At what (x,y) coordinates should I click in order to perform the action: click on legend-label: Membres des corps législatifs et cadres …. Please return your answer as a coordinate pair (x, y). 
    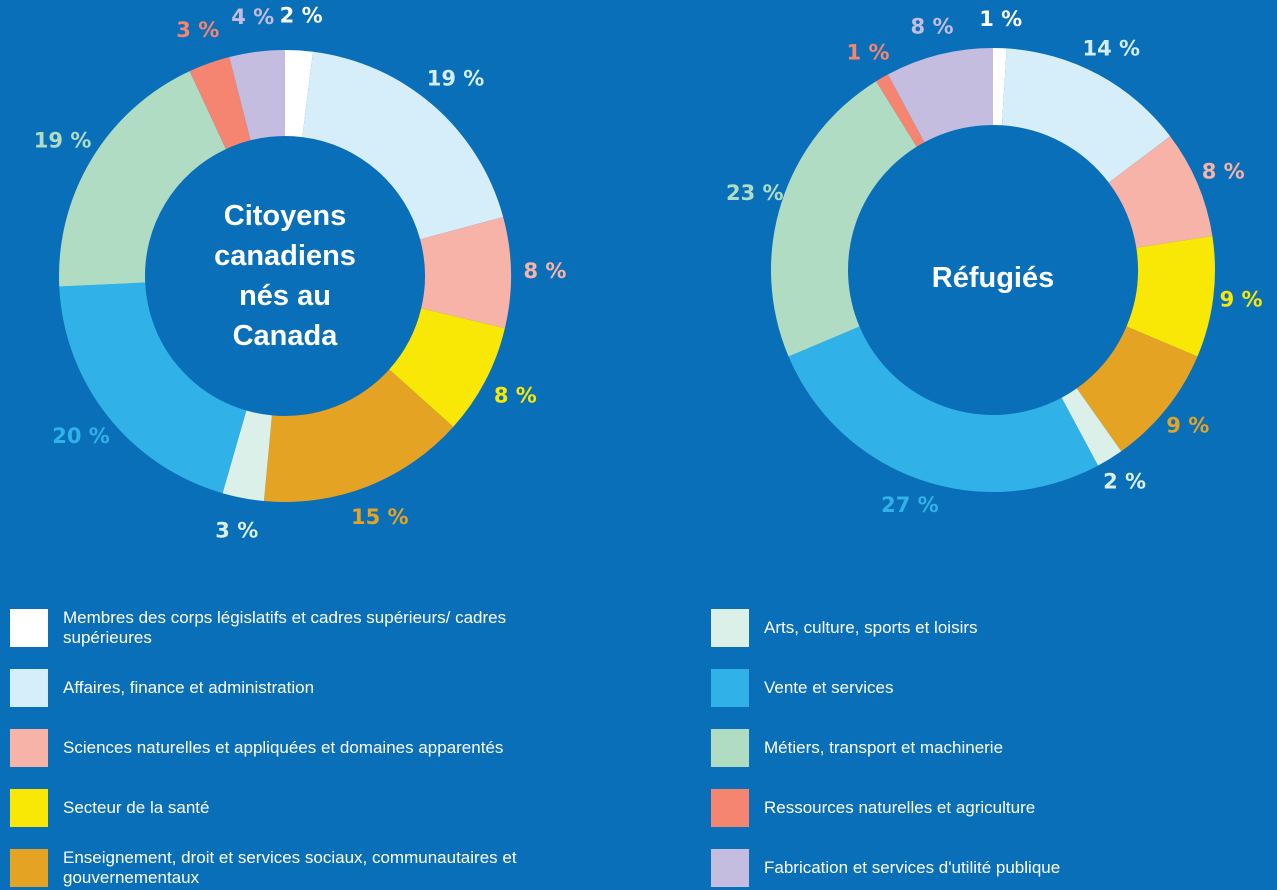
    Looking at the image, I should click on (285, 627).